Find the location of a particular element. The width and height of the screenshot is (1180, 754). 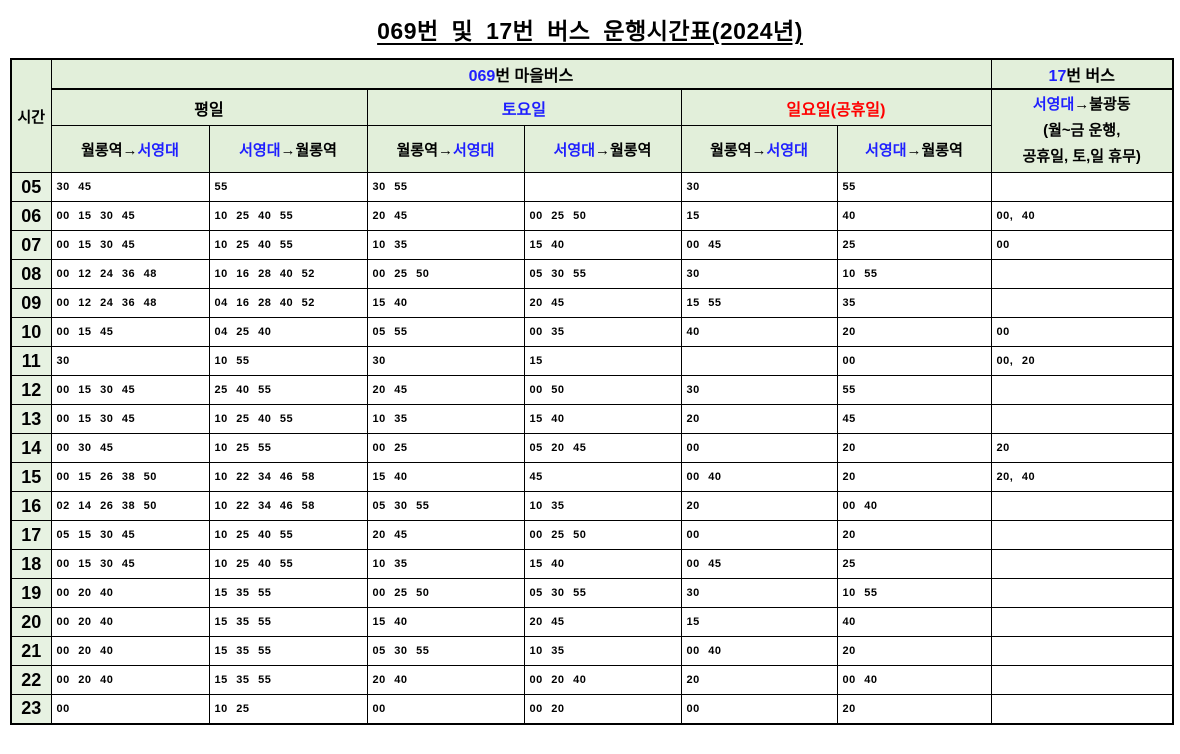

bus17-note-line1: (월~금 운행, is located at coordinates (1082, 130).